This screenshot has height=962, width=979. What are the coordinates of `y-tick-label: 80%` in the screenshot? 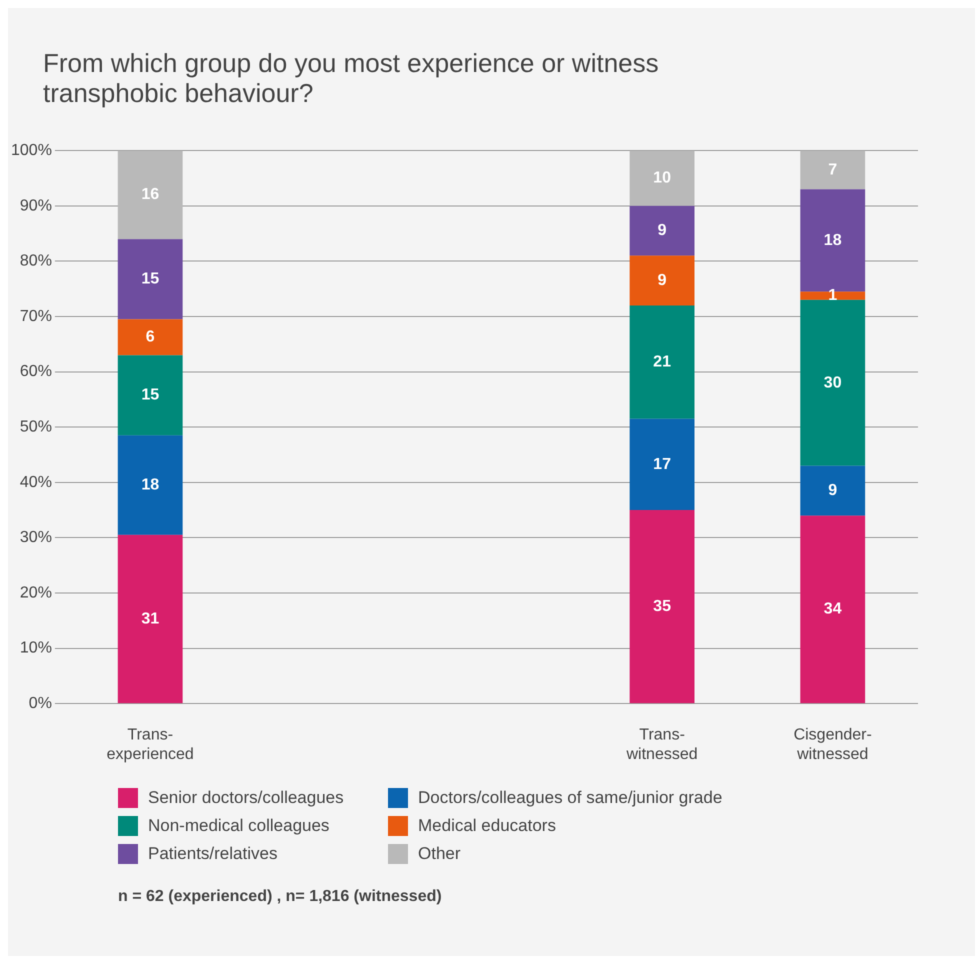 It's located at (36, 261).